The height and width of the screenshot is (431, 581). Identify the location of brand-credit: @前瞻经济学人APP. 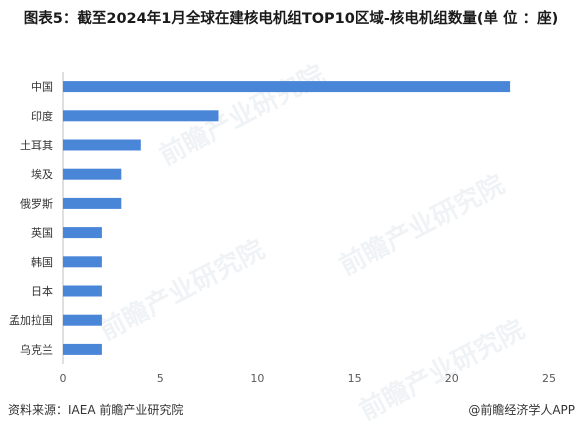
(521, 410).